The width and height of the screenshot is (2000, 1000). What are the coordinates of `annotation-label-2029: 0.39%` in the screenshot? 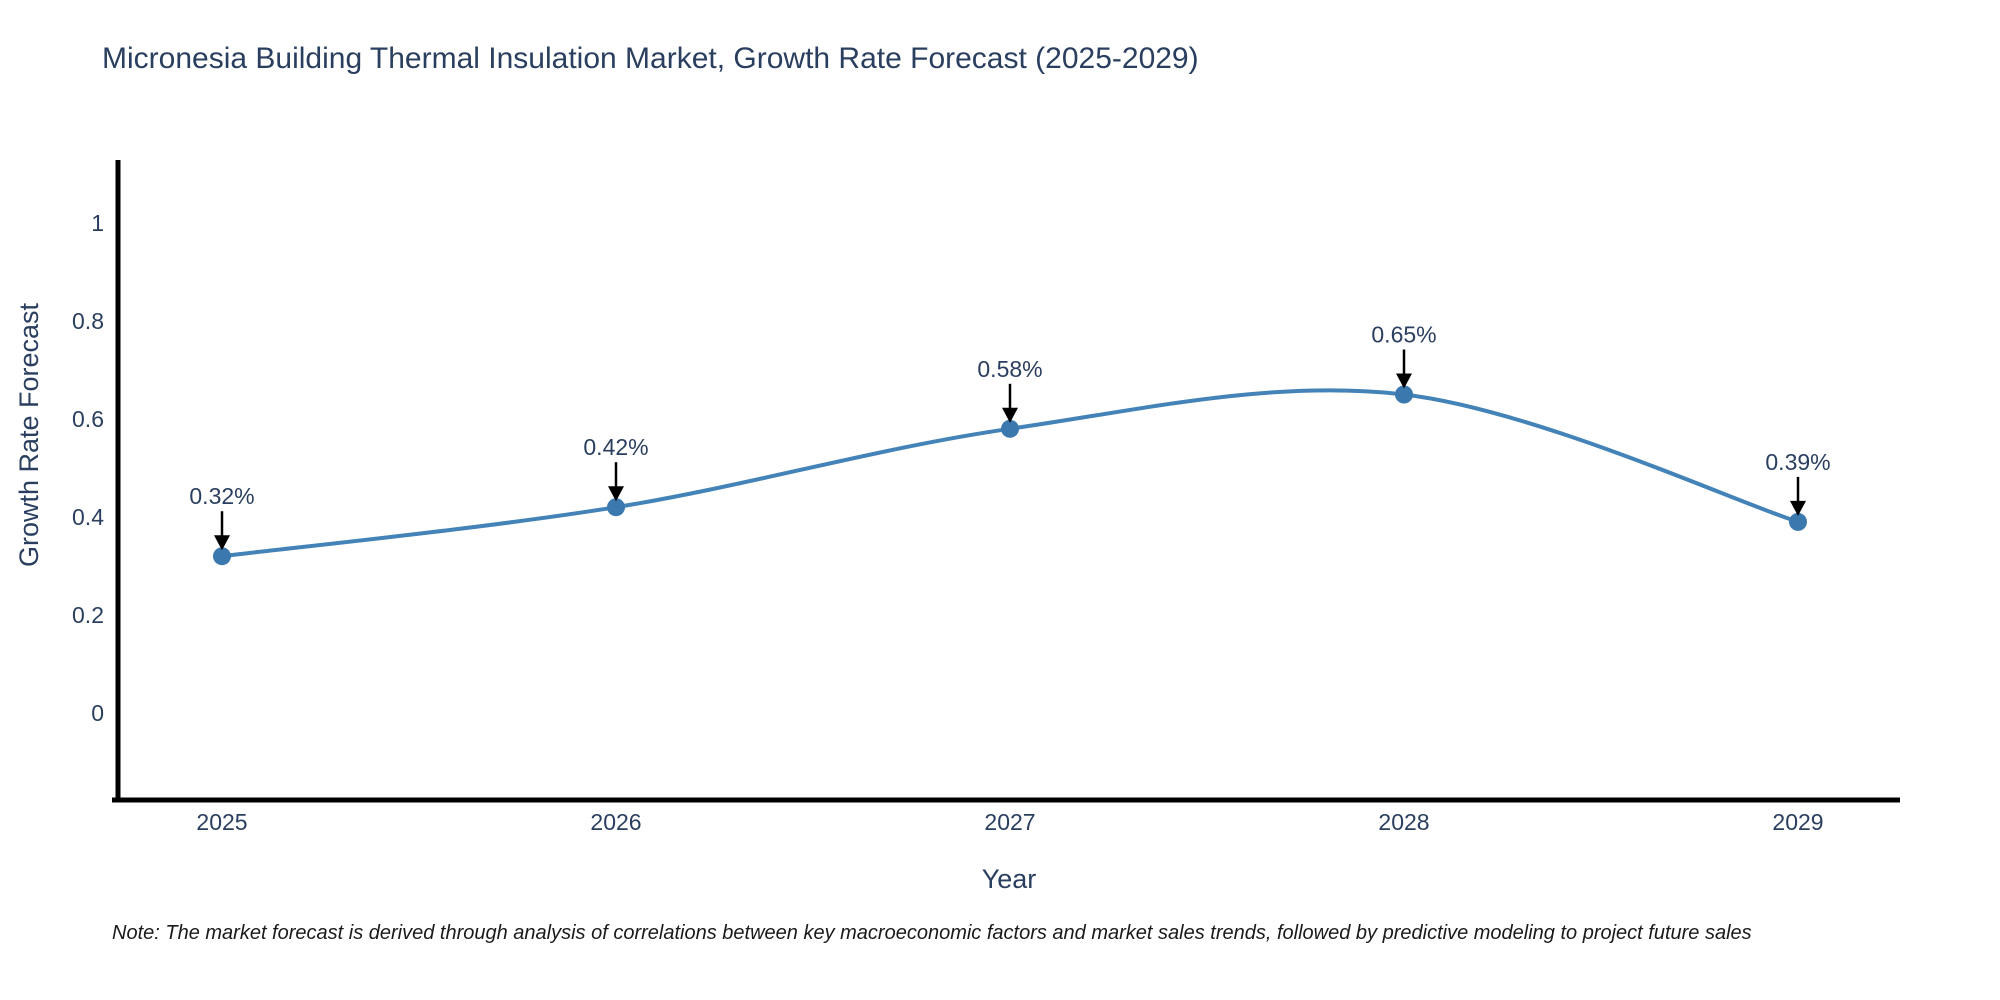 It's located at (1797, 462).